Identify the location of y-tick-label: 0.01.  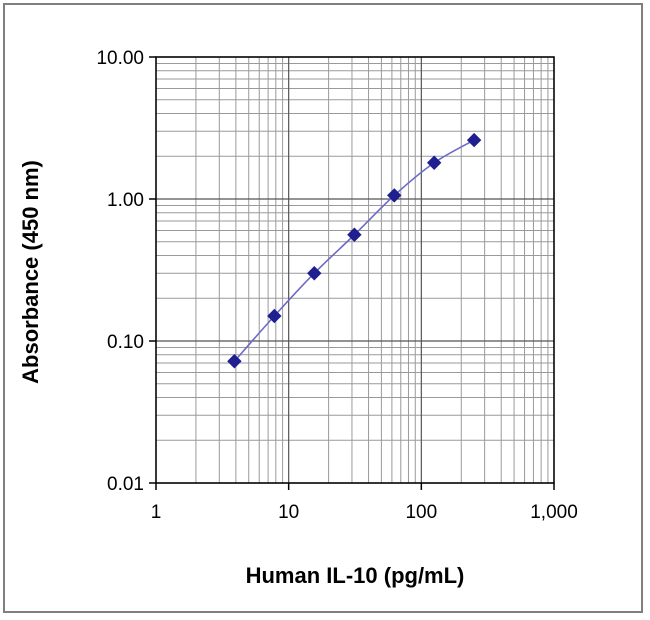
(125, 484).